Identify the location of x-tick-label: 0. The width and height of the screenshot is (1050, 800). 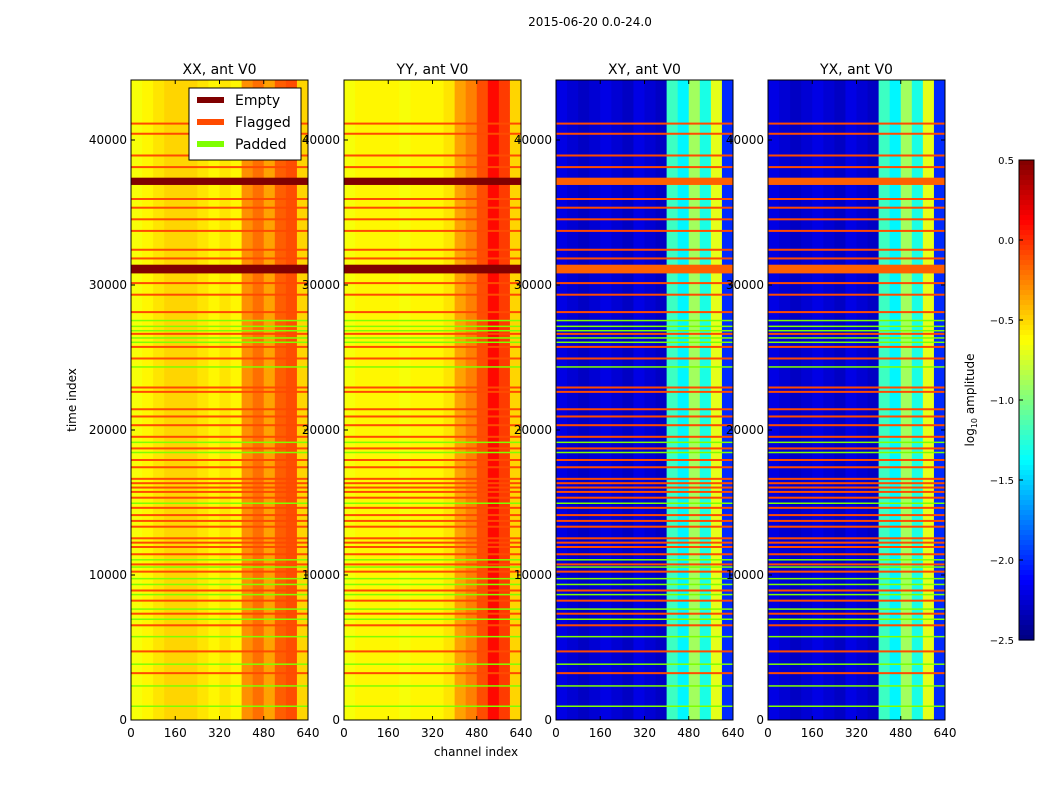
(344, 733).